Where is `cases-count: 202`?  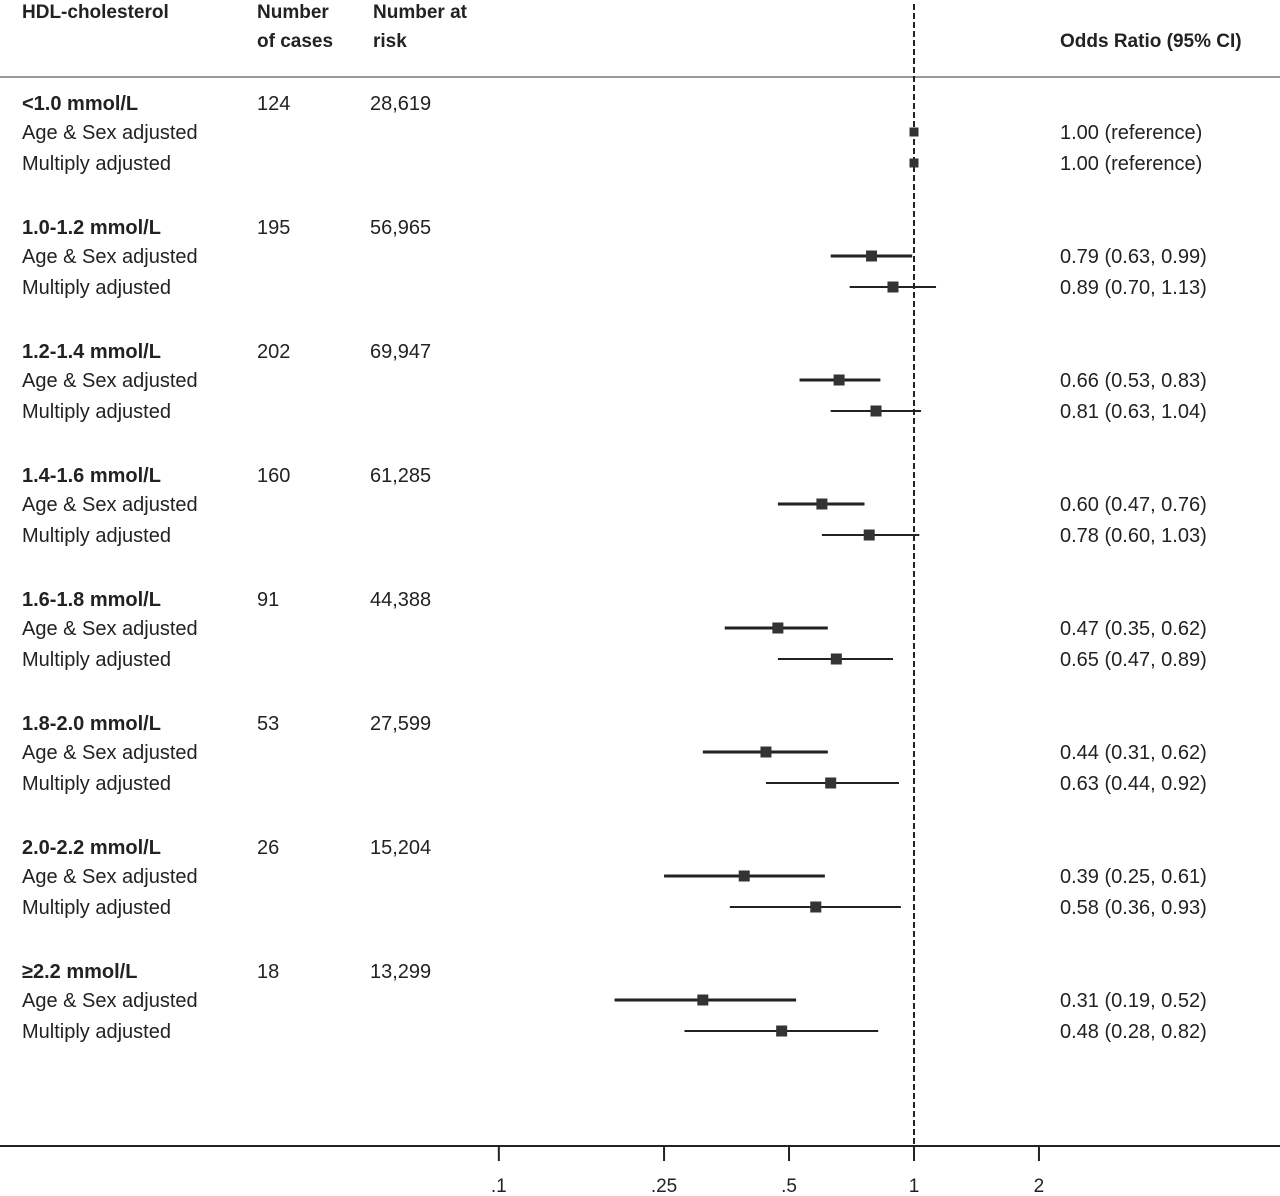
cases-count: 202 is located at coordinates (273, 352).